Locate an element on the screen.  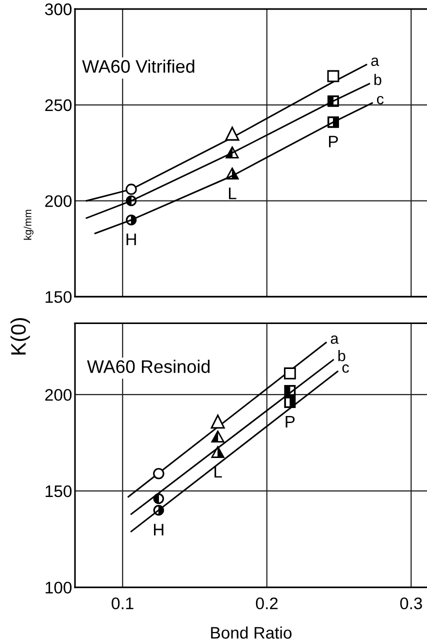
text: WA60 Resinoid is located at coordinates (148, 367).